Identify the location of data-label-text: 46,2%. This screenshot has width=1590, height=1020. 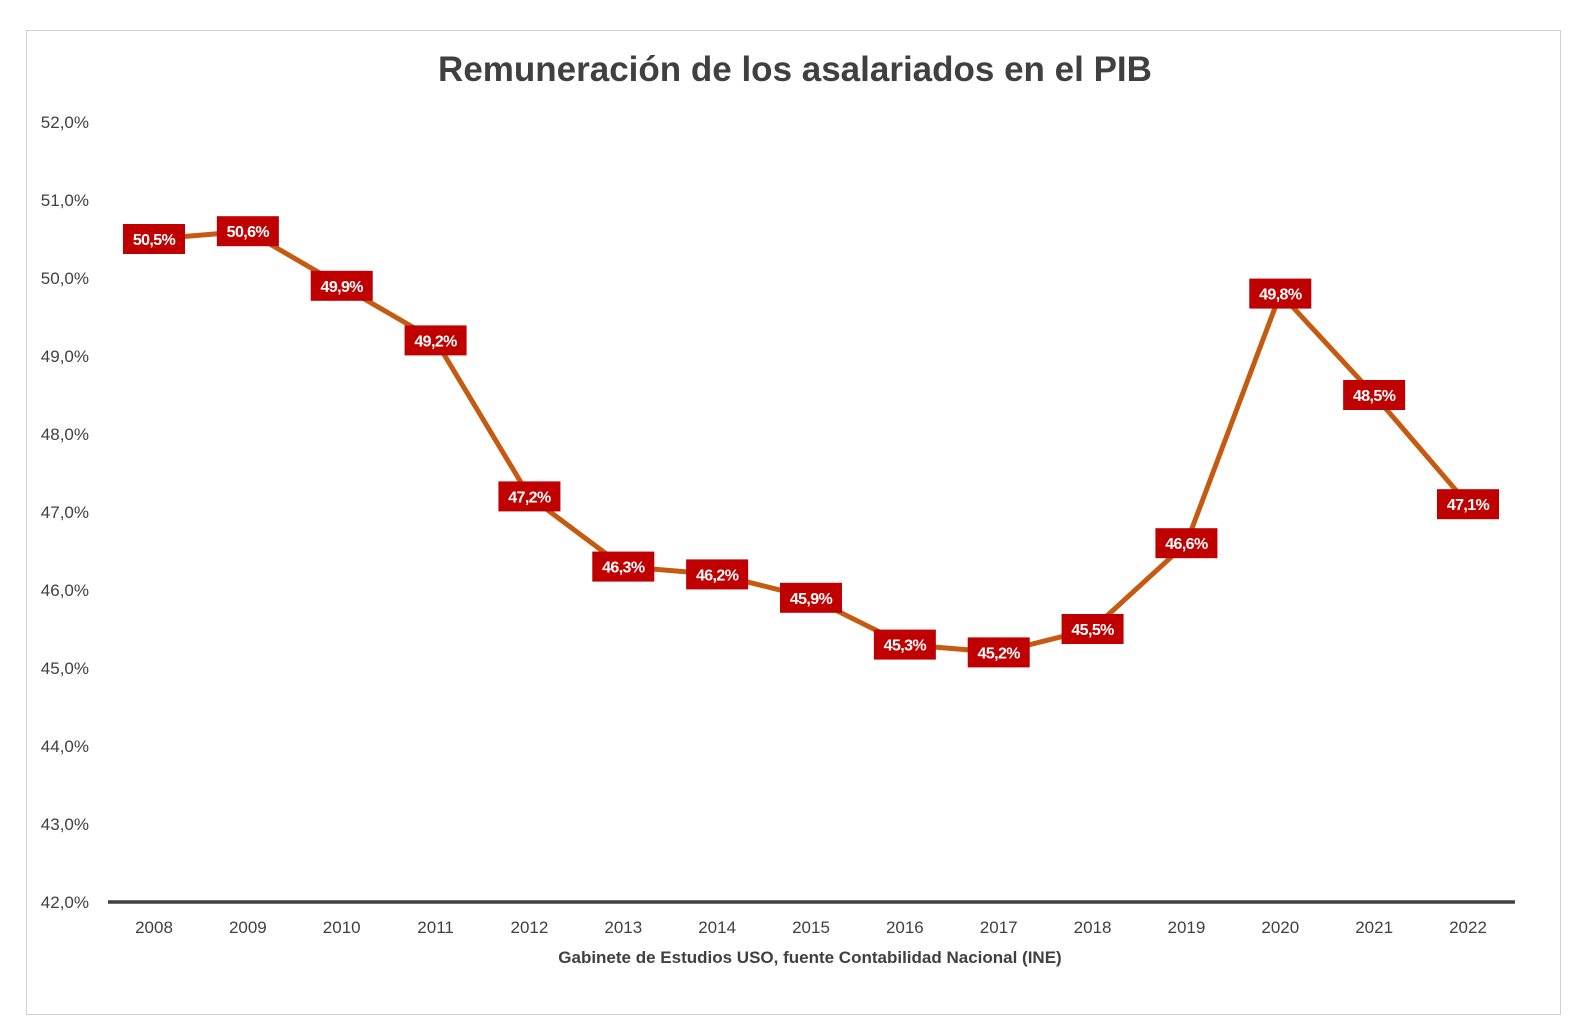
(717, 575).